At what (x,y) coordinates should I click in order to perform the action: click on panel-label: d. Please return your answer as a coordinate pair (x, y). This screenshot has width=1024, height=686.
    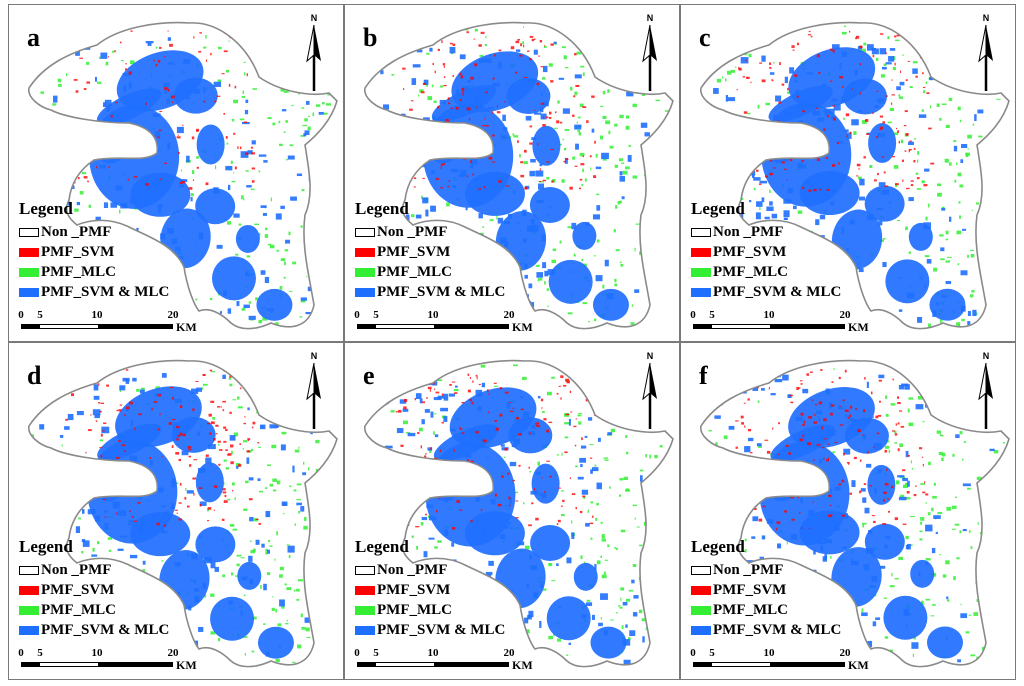
    Looking at the image, I should click on (34, 375).